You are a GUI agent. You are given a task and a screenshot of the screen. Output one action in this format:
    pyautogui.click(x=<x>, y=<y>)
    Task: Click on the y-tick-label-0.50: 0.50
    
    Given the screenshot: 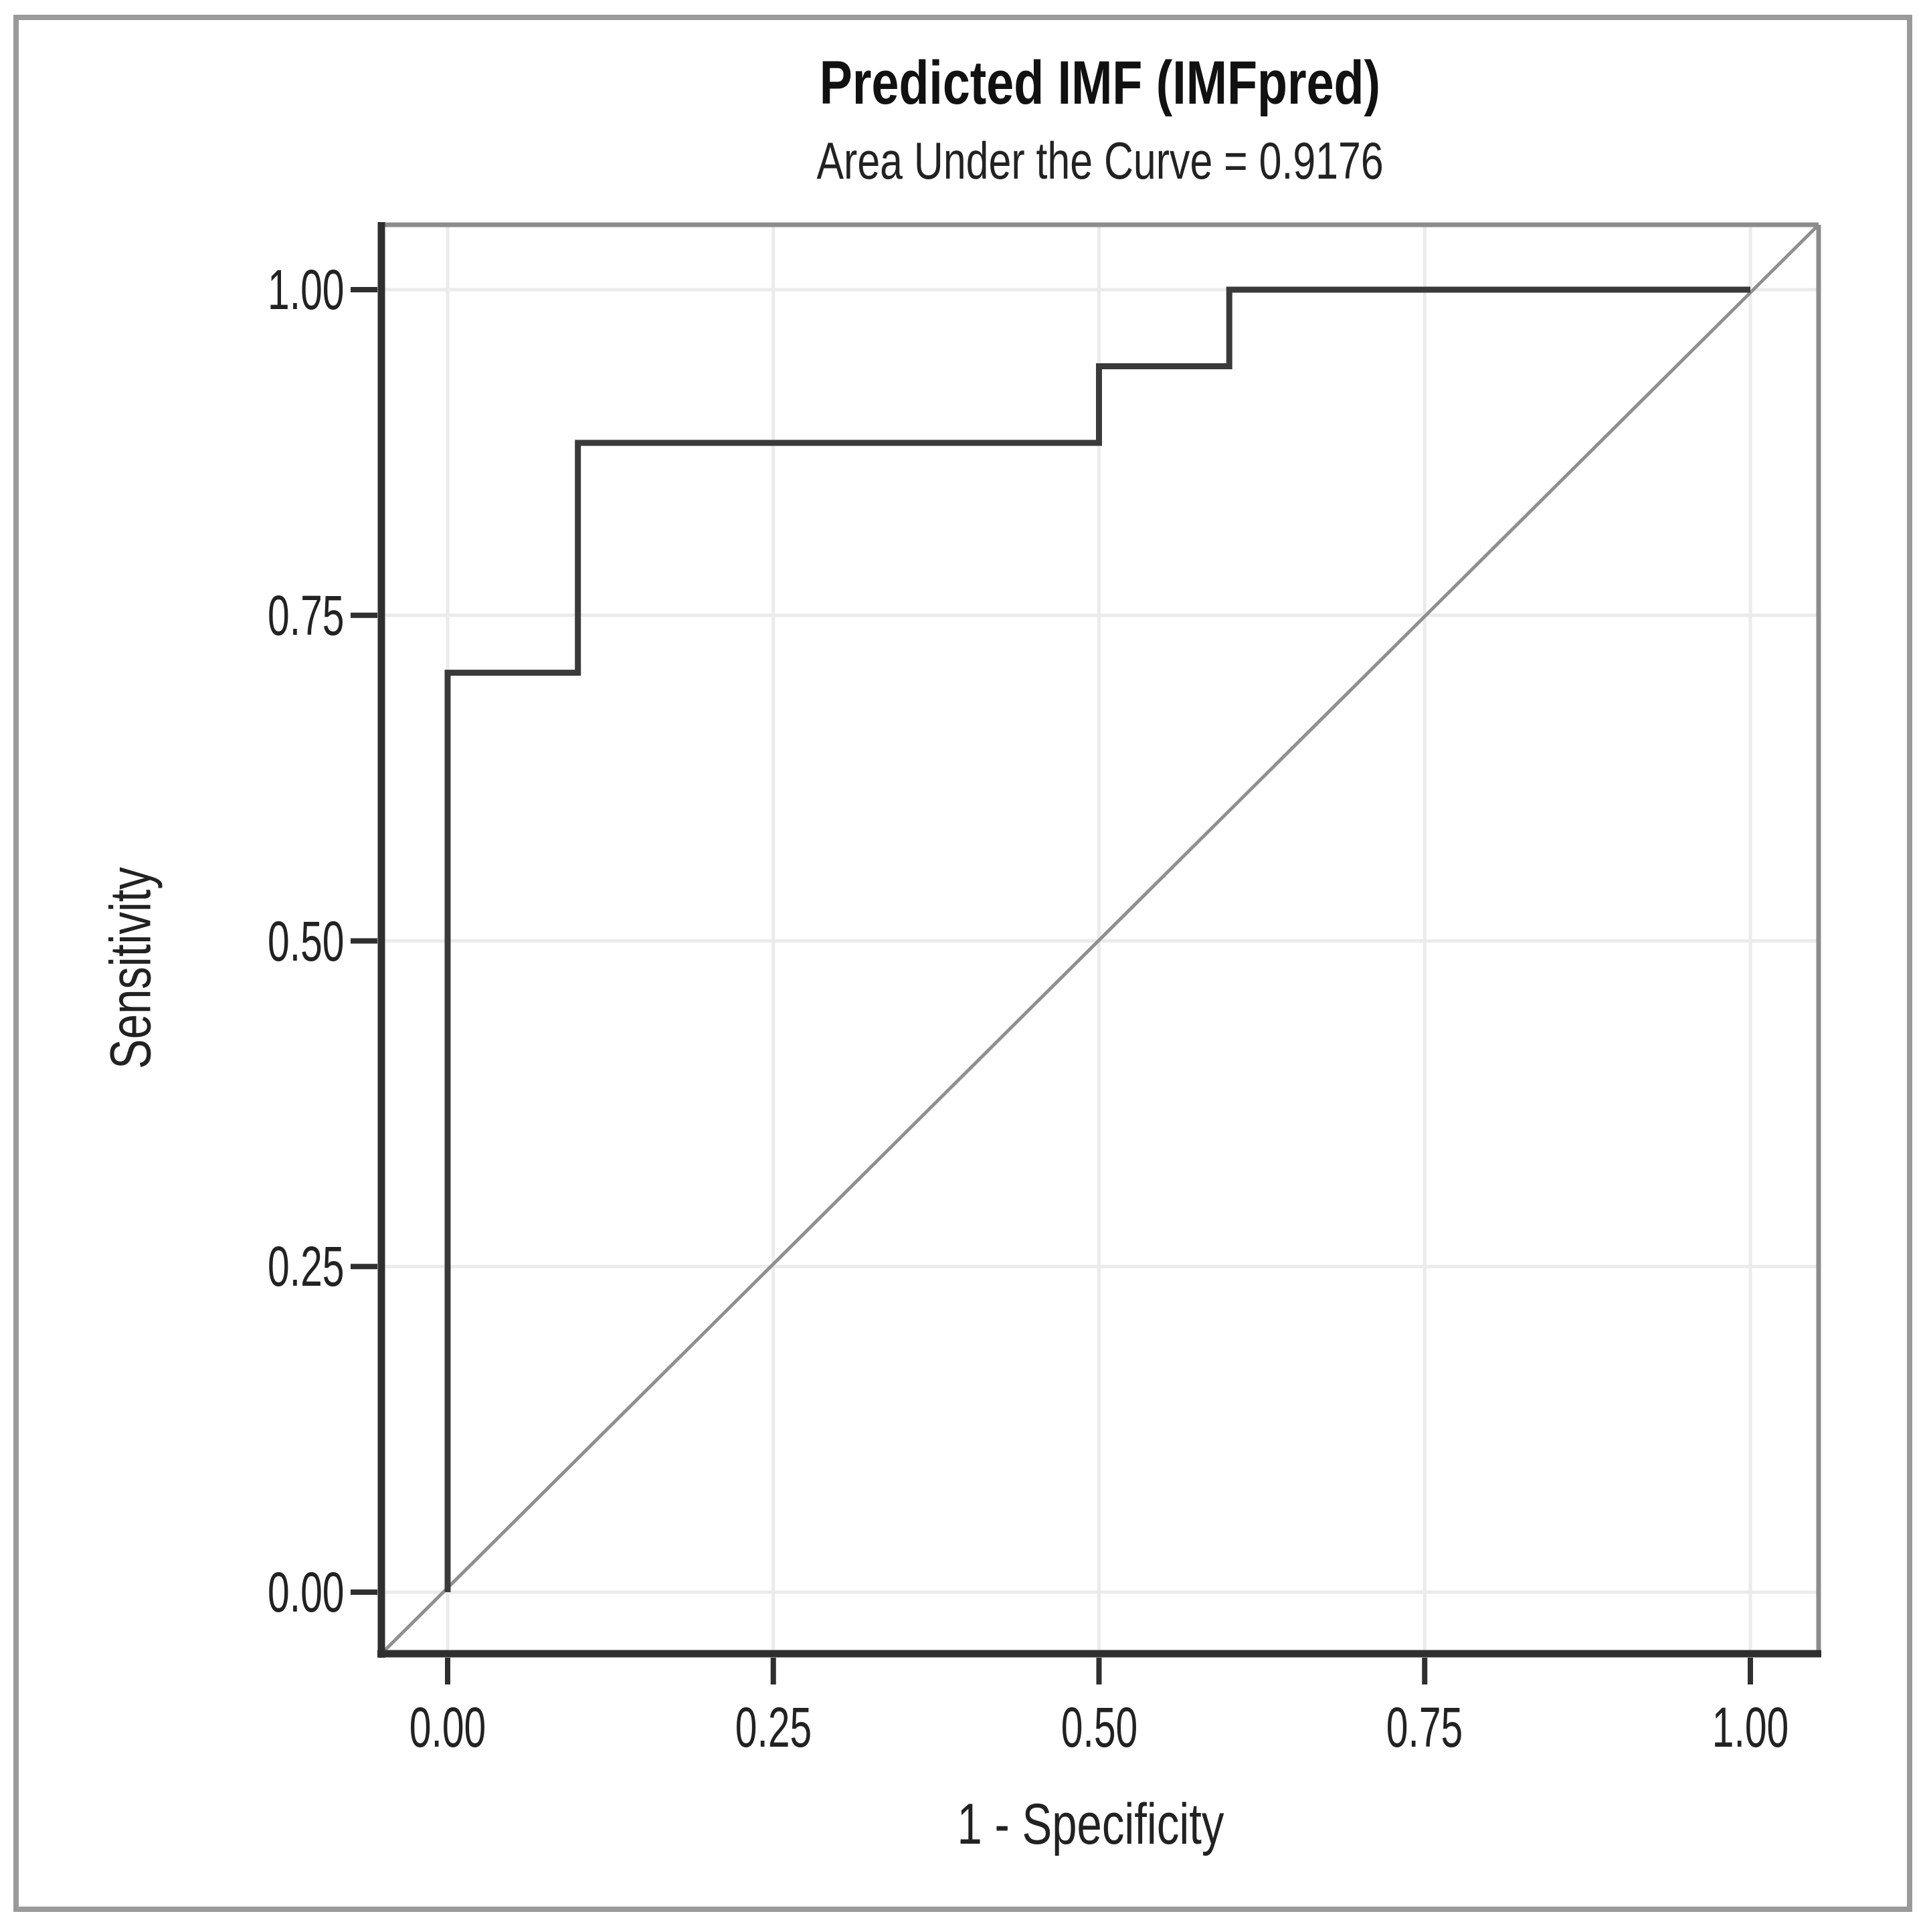 What is the action you would take?
    pyautogui.click(x=172, y=941)
    